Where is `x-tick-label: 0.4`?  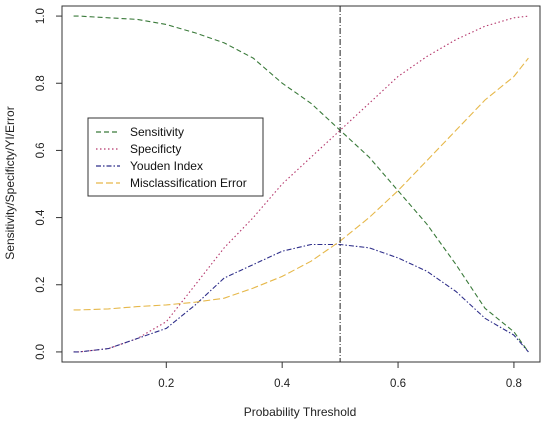
x-tick-label: 0.4 is located at coordinates (282, 384).